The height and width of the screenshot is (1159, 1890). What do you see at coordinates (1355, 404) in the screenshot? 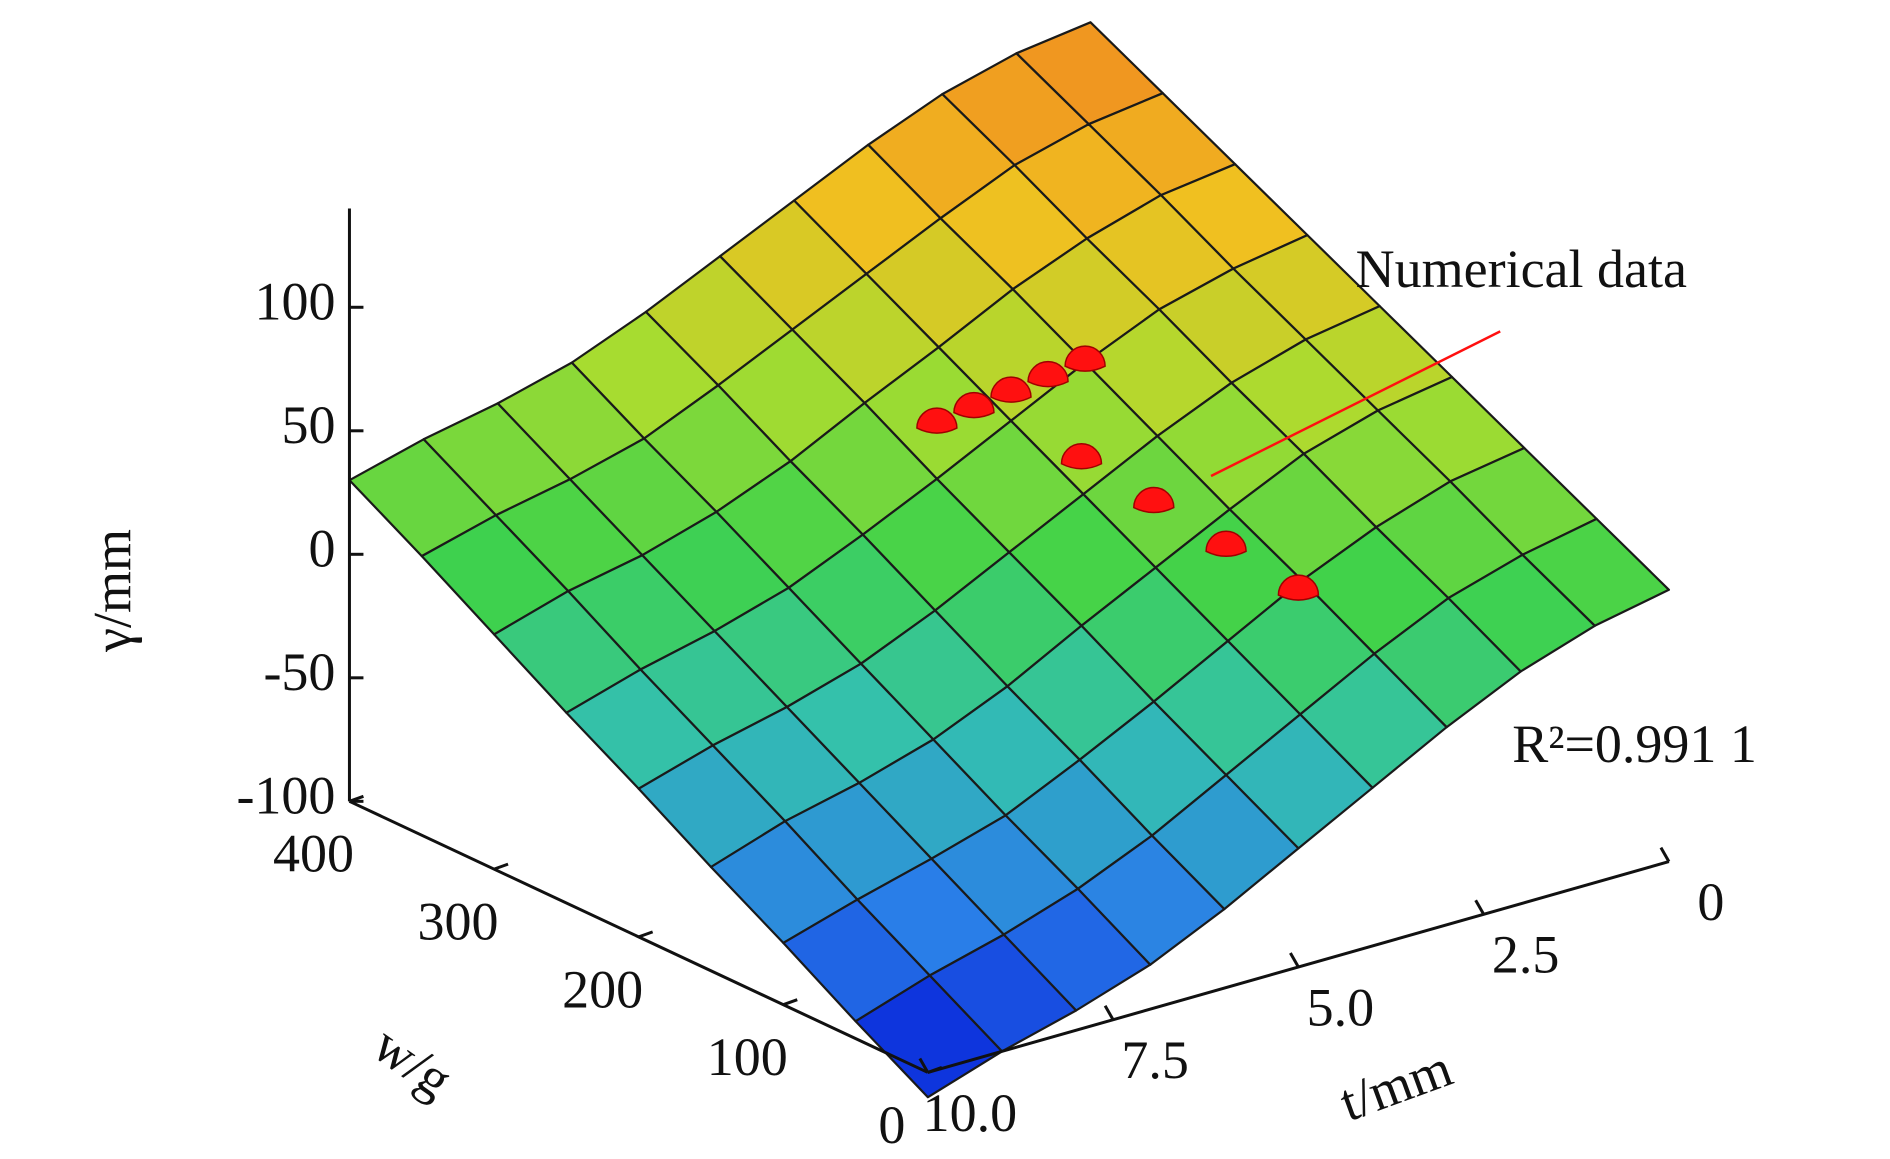
I see `annotation-pointer` at bounding box center [1355, 404].